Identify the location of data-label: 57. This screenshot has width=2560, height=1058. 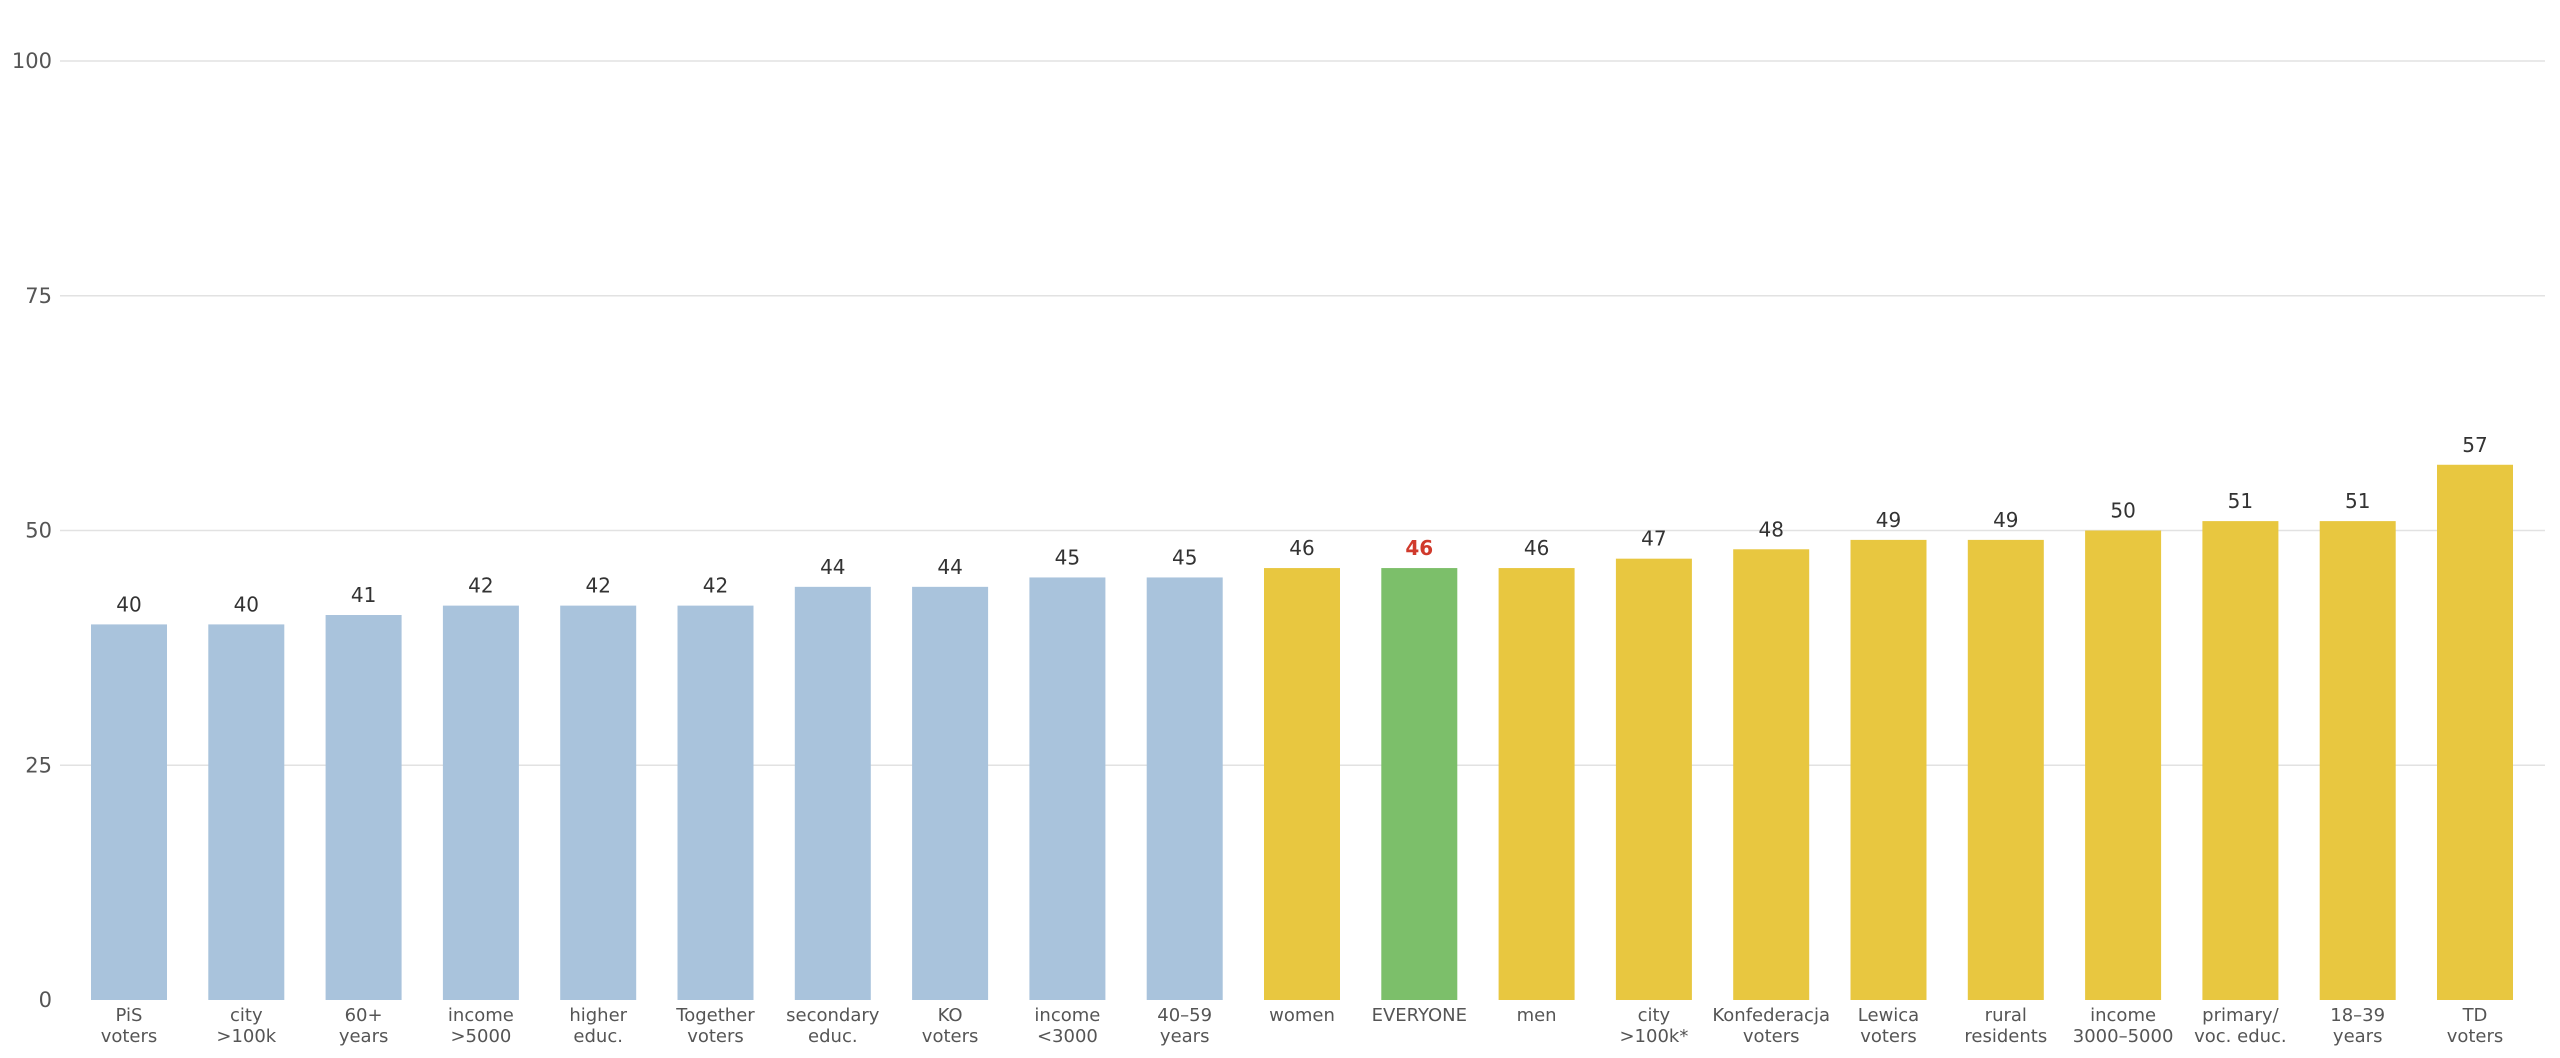
(2474, 445).